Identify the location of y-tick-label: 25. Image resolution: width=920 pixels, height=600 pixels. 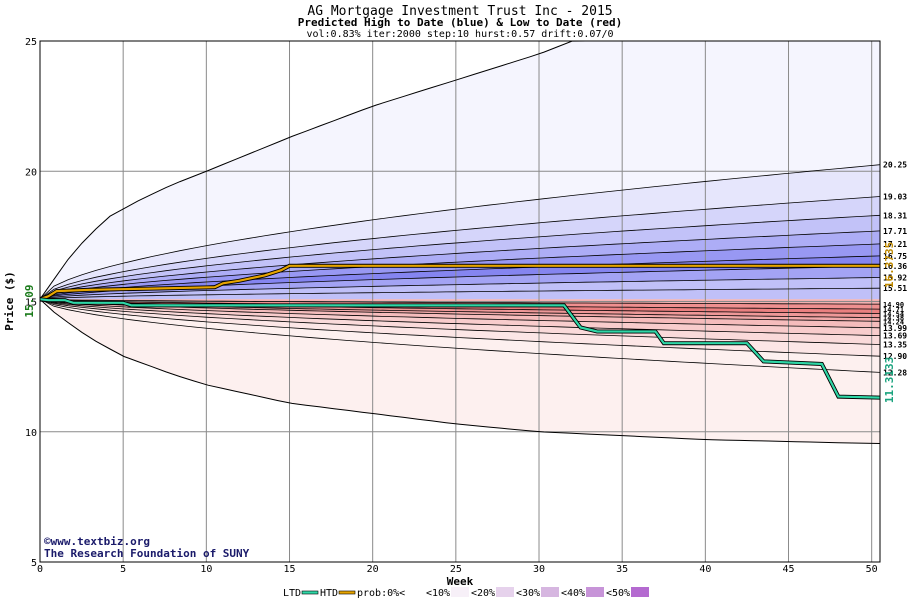
(31, 42).